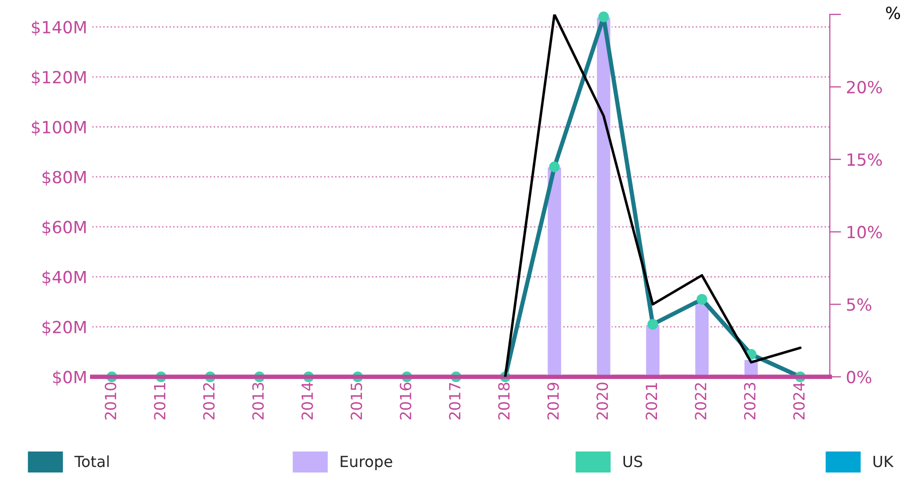  I want to click on x-tick-label: 2016, so click(406, 401).